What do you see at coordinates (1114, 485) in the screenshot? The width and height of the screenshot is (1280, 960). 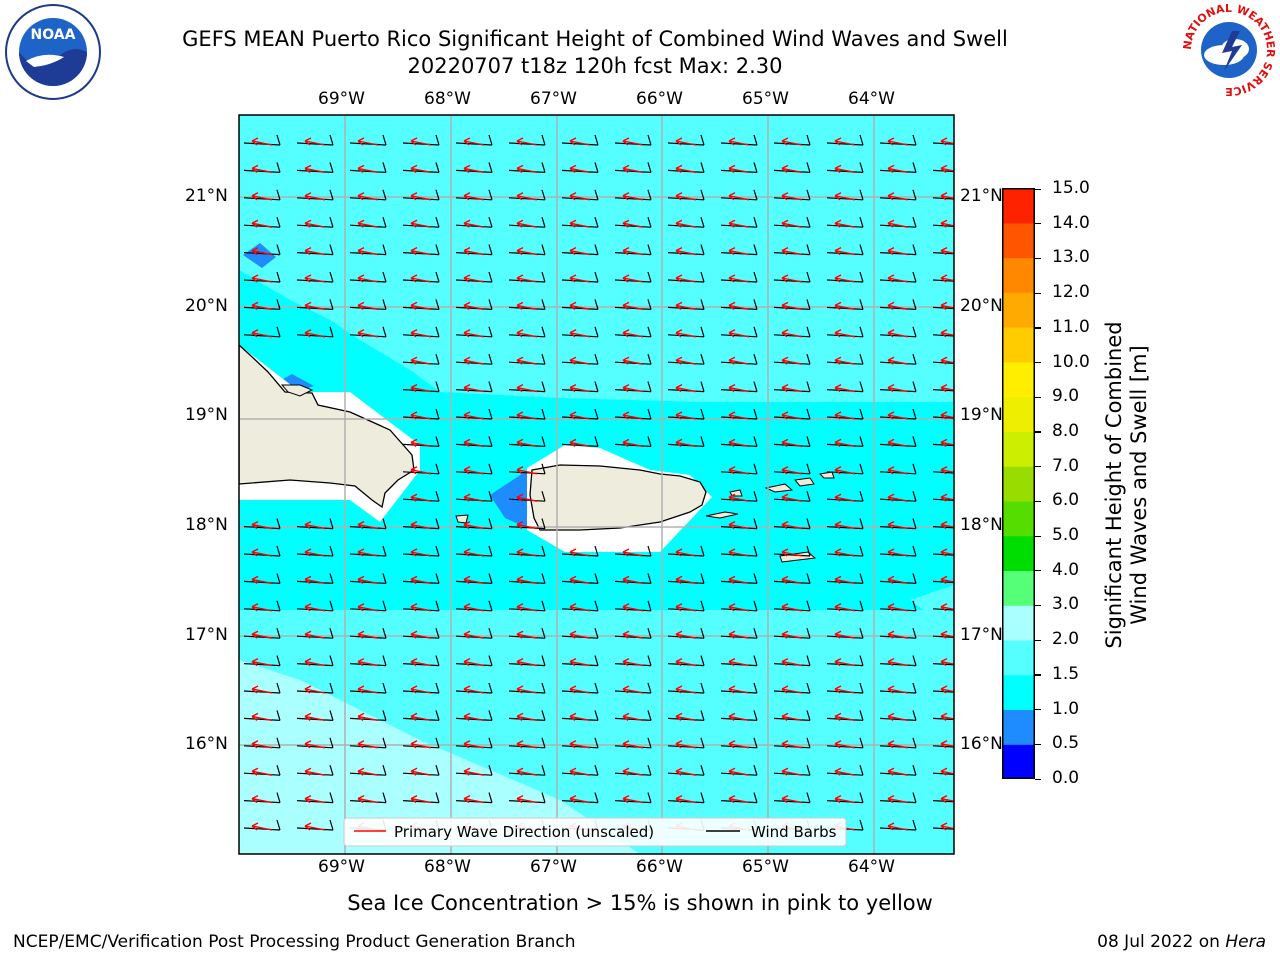 I see `colorbar-title-line1: Significant Height of Combined` at bounding box center [1114, 485].